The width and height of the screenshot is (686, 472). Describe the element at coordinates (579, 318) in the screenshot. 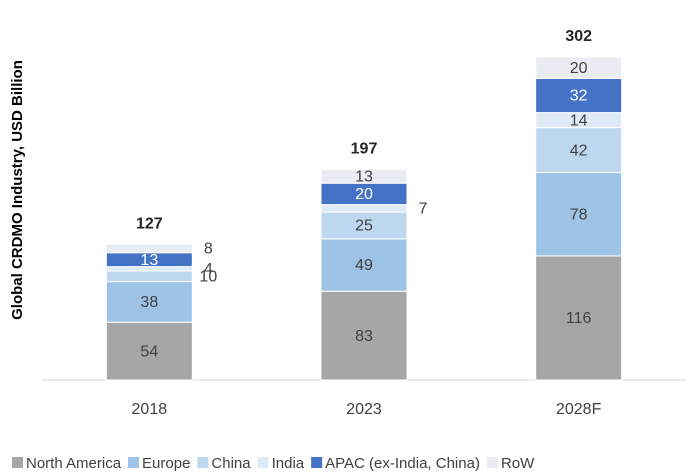

I see `data-label: 116` at that location.